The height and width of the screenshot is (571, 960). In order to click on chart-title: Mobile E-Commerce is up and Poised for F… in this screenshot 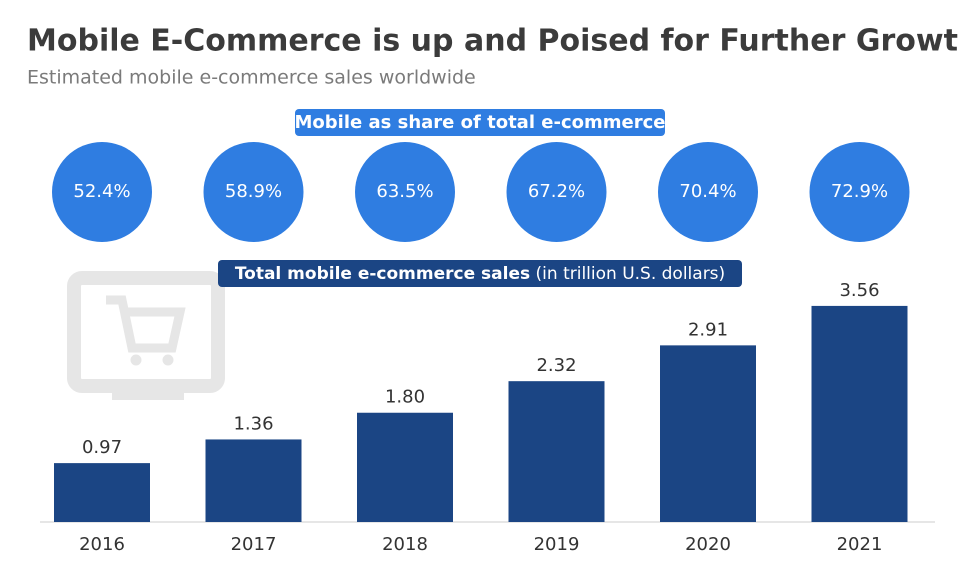, I will do `click(493, 41)`.